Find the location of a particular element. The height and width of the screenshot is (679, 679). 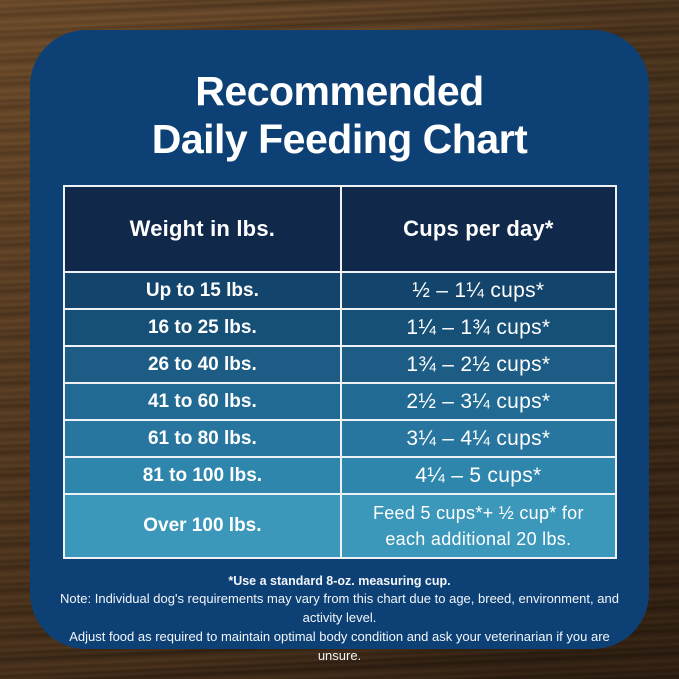

table-row: 26 to 40 lbs. 1¾ – 2½ cups* is located at coordinates (339, 364).